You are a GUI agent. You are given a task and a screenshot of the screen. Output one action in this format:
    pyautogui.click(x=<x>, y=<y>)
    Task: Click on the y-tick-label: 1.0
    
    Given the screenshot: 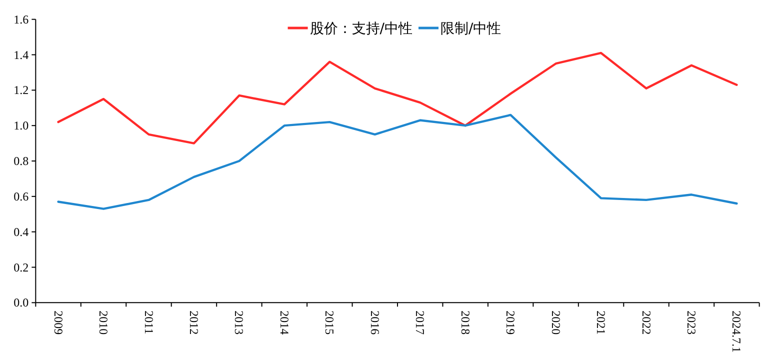 What is the action you would take?
    pyautogui.click(x=21, y=125)
    